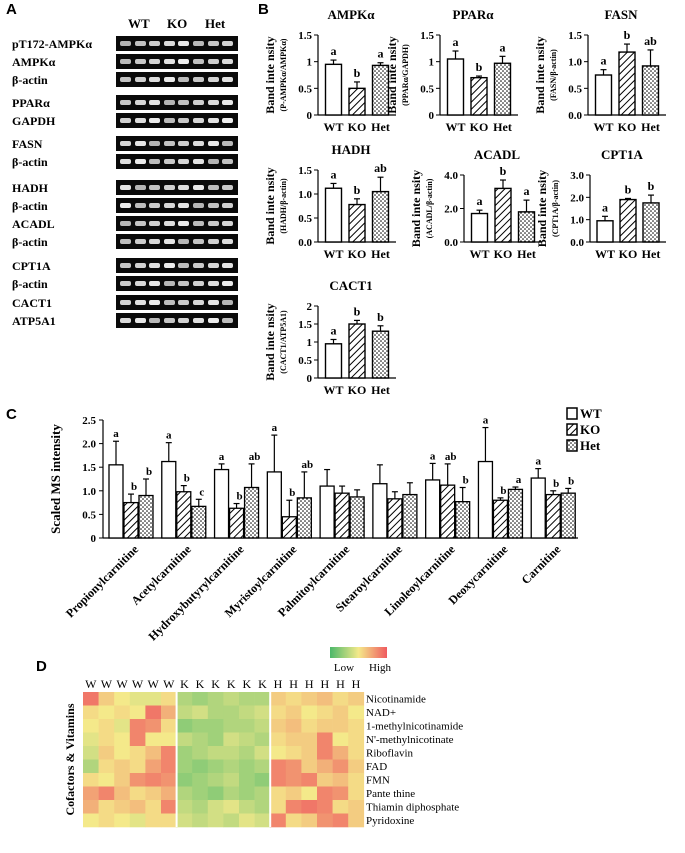  What do you see at coordinates (352, 14) in the screenshot?
I see `chart-title: AMPKα` at bounding box center [352, 14].